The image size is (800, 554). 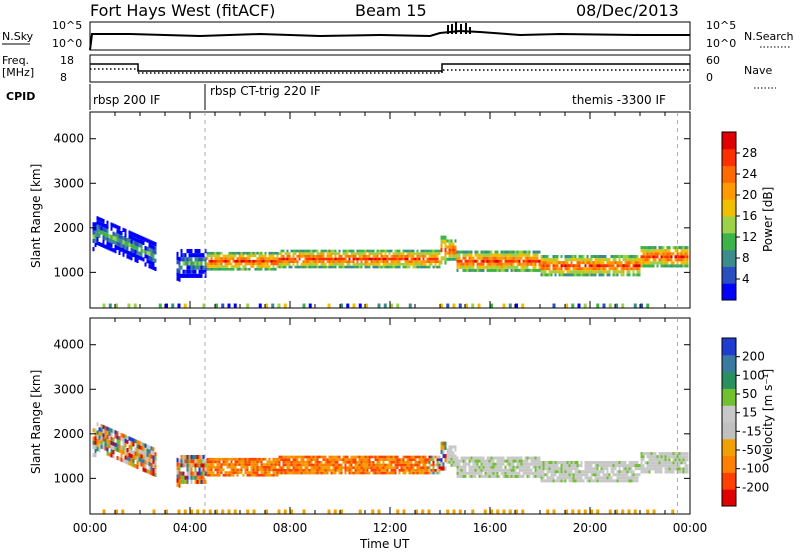 I want to click on colorbar-tick-label: 100, so click(x=753, y=375).